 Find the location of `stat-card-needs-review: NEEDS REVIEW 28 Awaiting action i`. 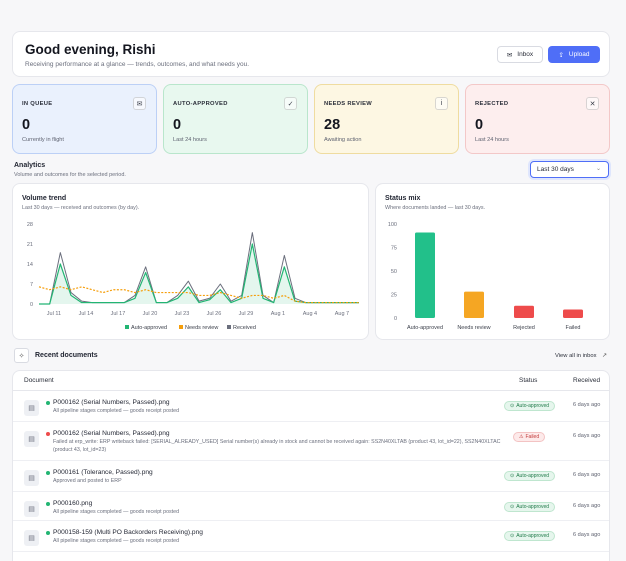

stat-card-needs-review: NEEDS REVIEW 28 Awaiting action i is located at coordinates (386, 119).